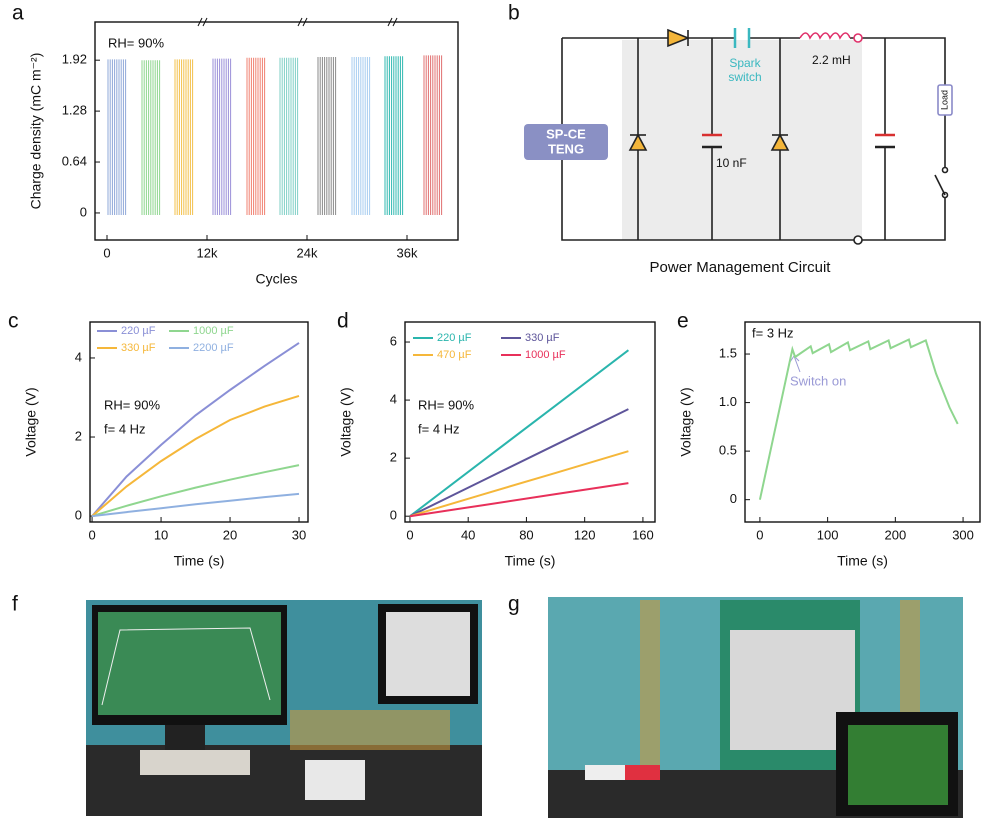 This screenshot has height=832, width=1000. I want to click on x-tick-label: 40, so click(468, 534).